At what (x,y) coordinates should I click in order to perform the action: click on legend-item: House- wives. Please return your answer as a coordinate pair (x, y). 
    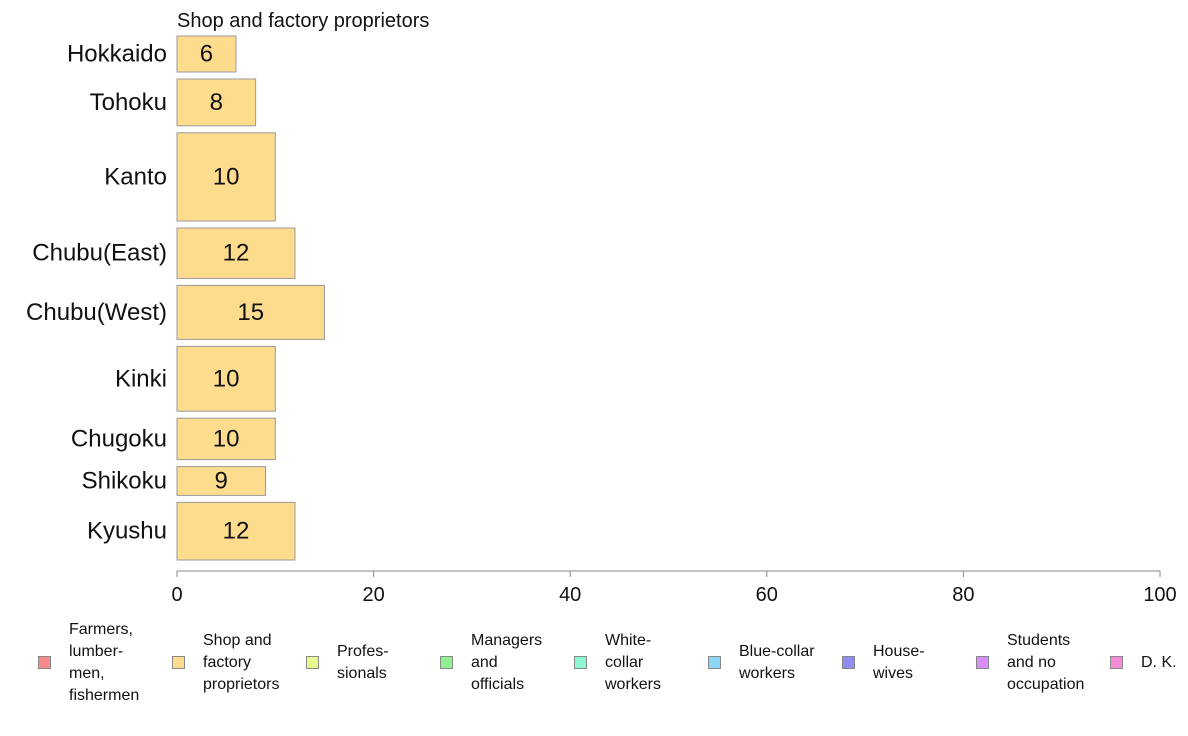
    Looking at the image, I should click on (883, 652).